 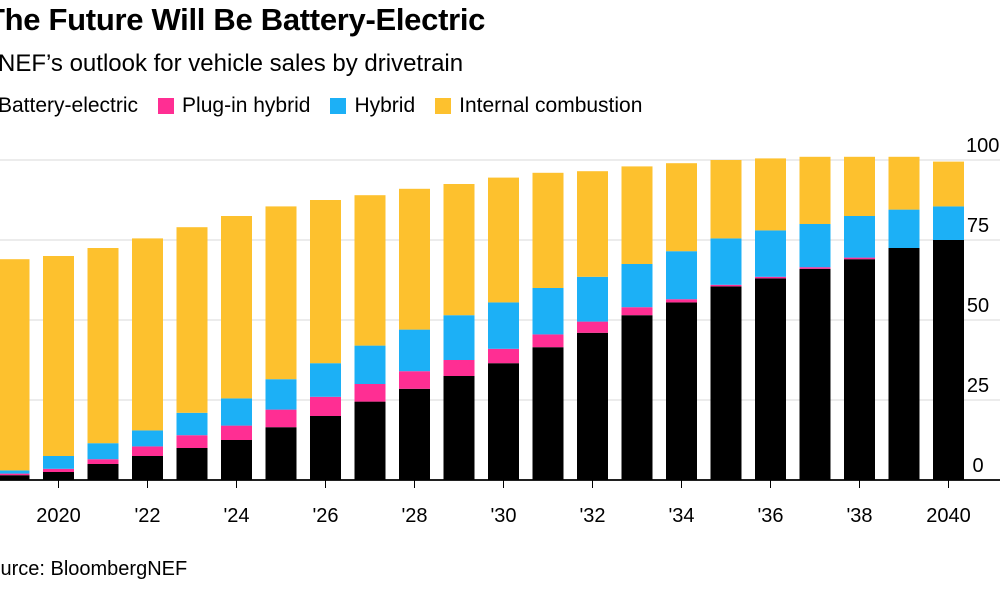 What do you see at coordinates (147, 468) in the screenshot?
I see `bar-battery-electric-2022` at bounding box center [147, 468].